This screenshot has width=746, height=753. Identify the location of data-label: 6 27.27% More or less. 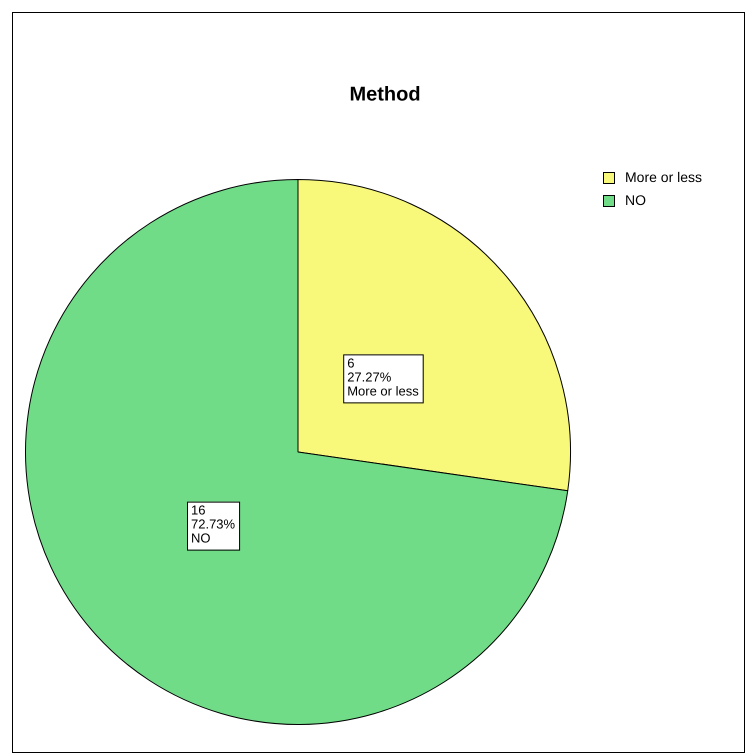
(383, 376).